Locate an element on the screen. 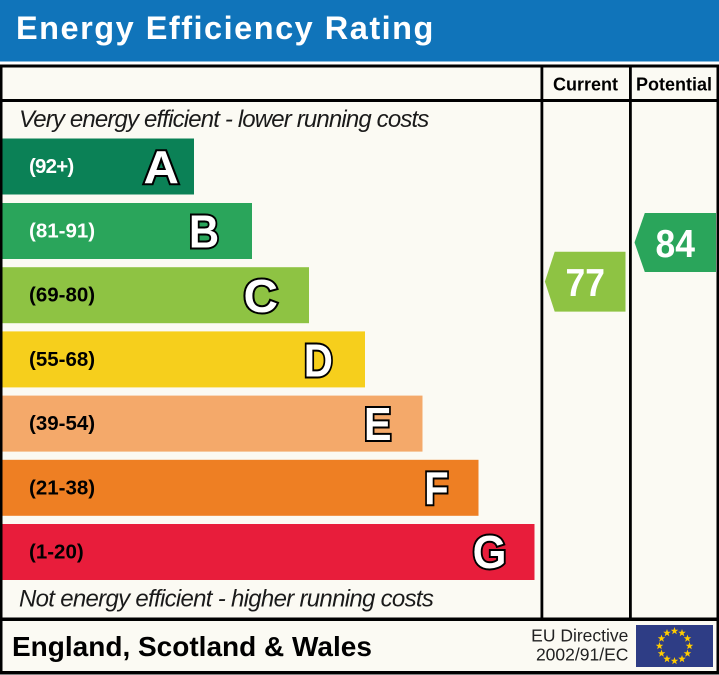 This screenshot has width=719, height=675. svg-text: 84 is located at coordinates (675, 243).